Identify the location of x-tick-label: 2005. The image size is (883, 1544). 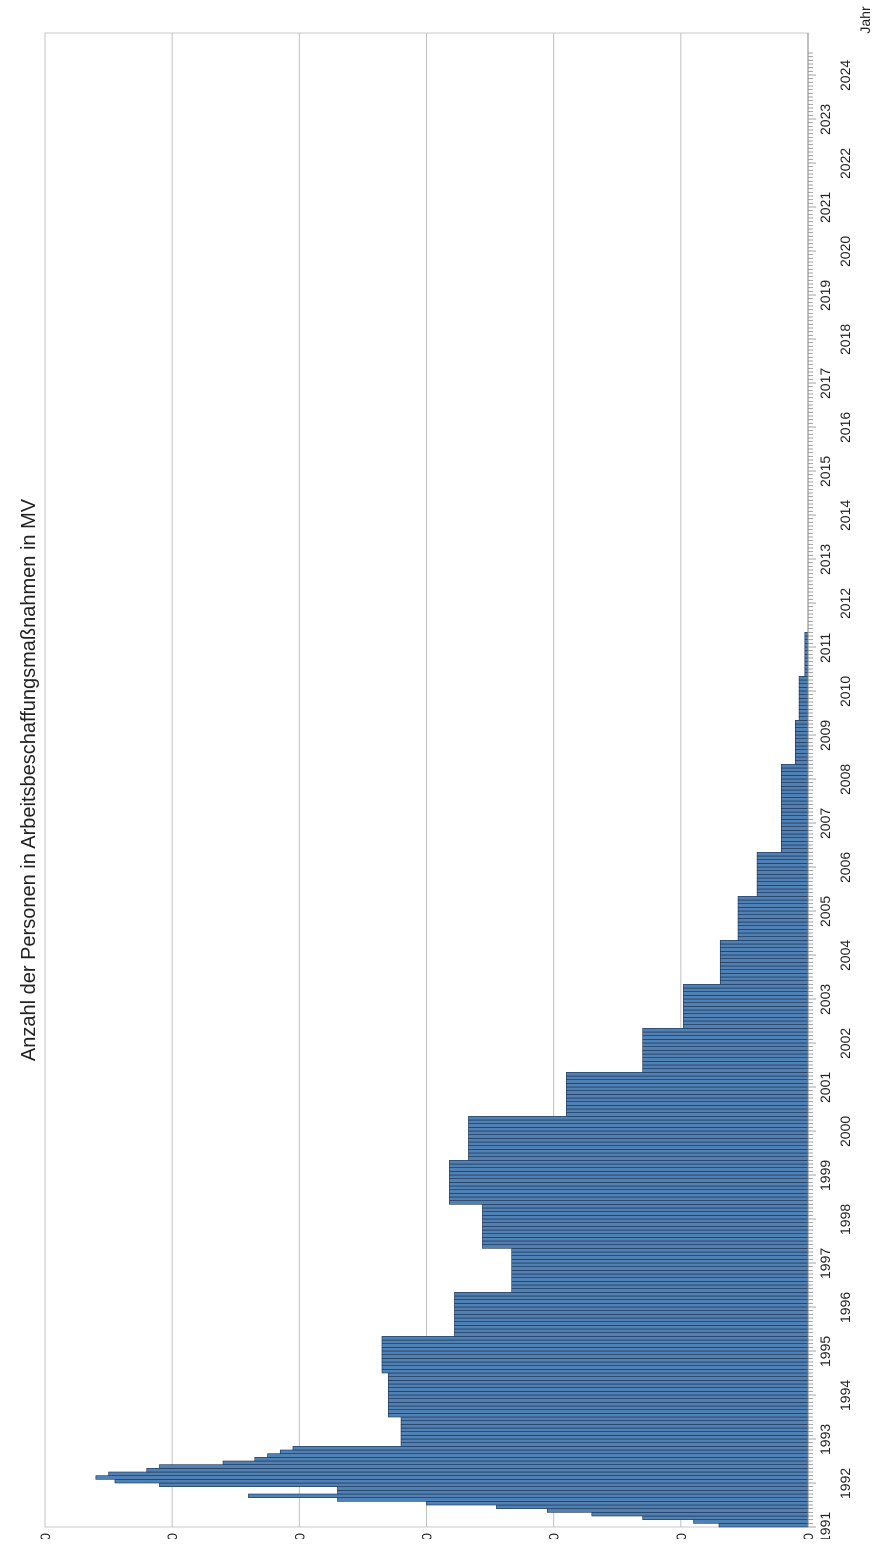
(825, 911).